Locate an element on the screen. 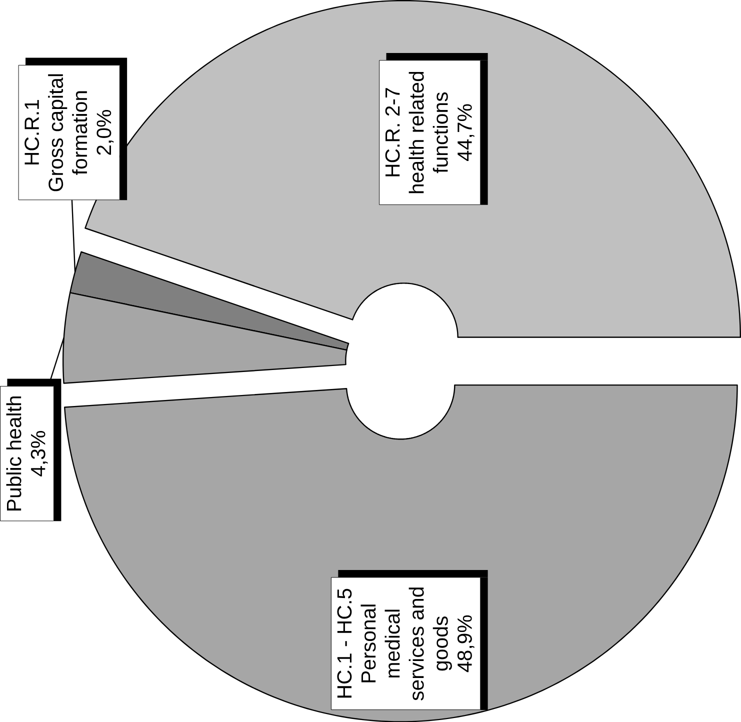  slice-label: HC.1 - HC.5 Personal medical services and goods is located at coordinates (394, 643).